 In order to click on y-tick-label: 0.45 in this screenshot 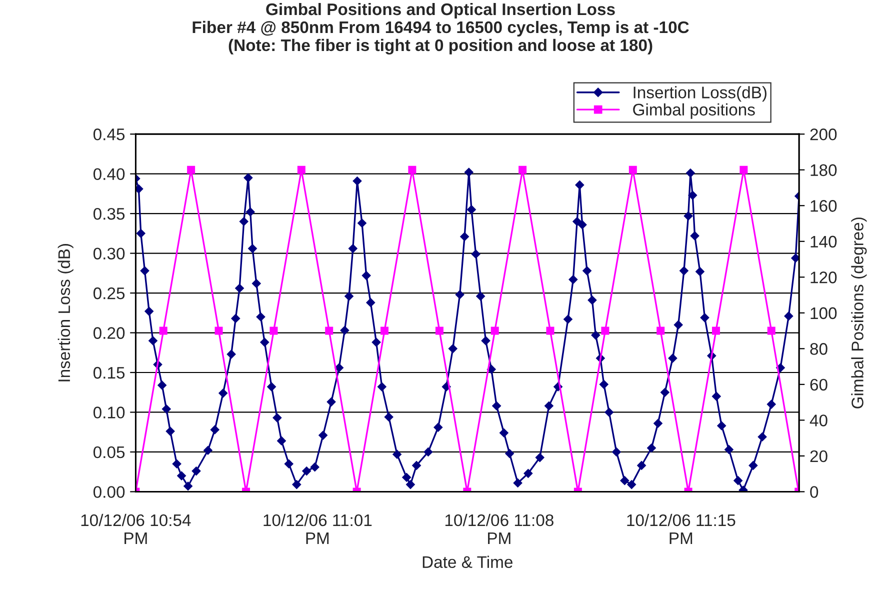, I will do `click(109, 134)`.